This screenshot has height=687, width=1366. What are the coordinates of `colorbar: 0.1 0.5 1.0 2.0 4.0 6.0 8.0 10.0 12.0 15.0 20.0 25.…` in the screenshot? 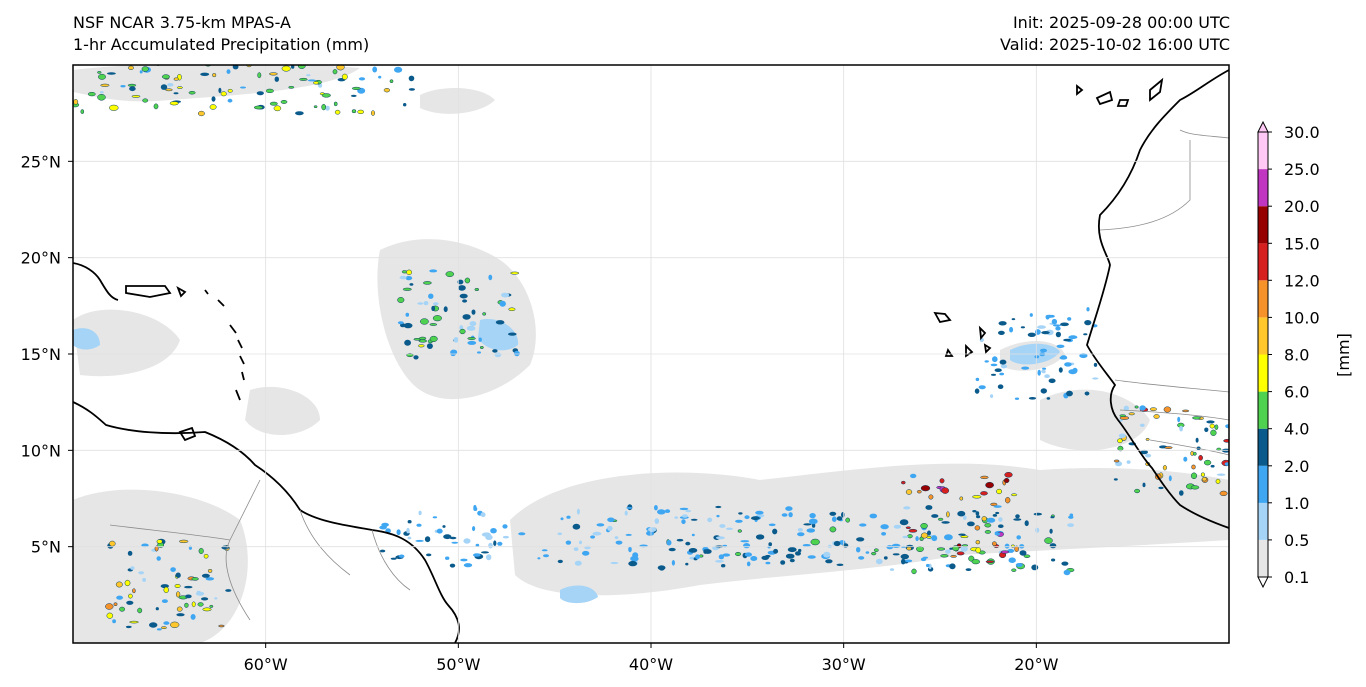 It's located at (1305, 354).